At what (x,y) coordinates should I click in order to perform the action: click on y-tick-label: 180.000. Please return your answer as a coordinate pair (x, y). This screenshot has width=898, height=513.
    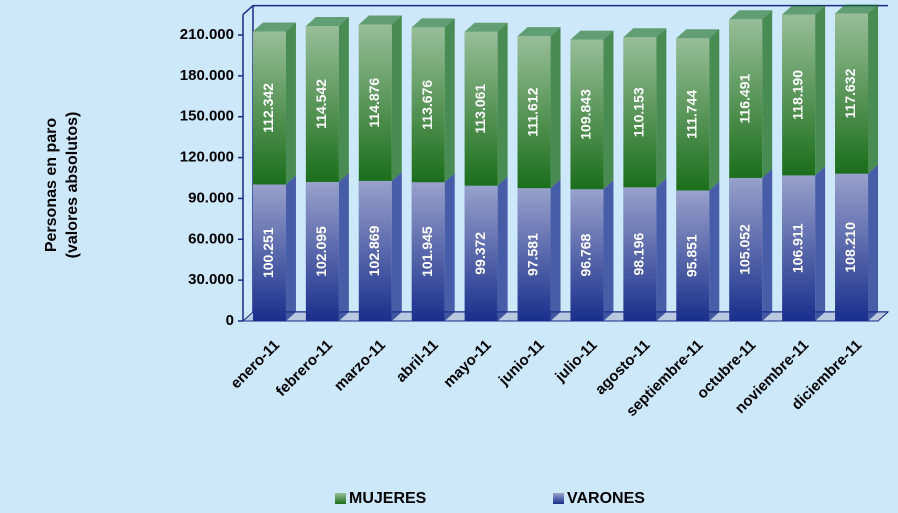
    Looking at the image, I should click on (207, 75).